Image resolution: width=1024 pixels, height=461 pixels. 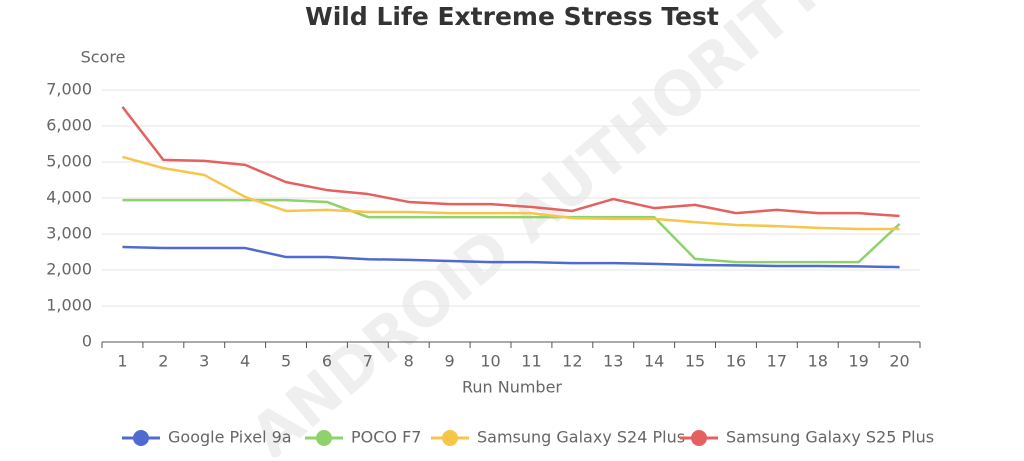 I want to click on x-tick-label: 4, so click(x=245, y=361).